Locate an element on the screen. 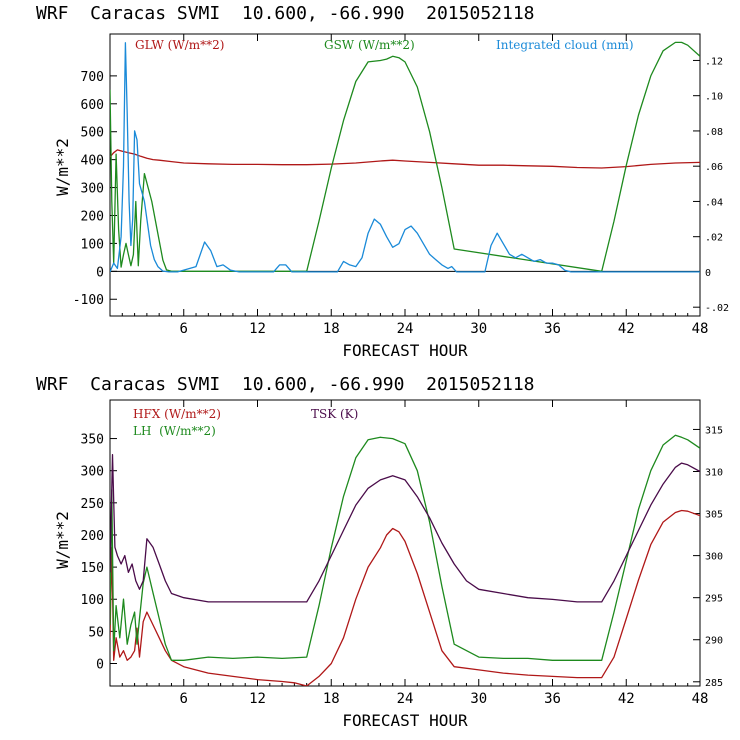  y2-tick-label: 285 is located at coordinates (714, 683).